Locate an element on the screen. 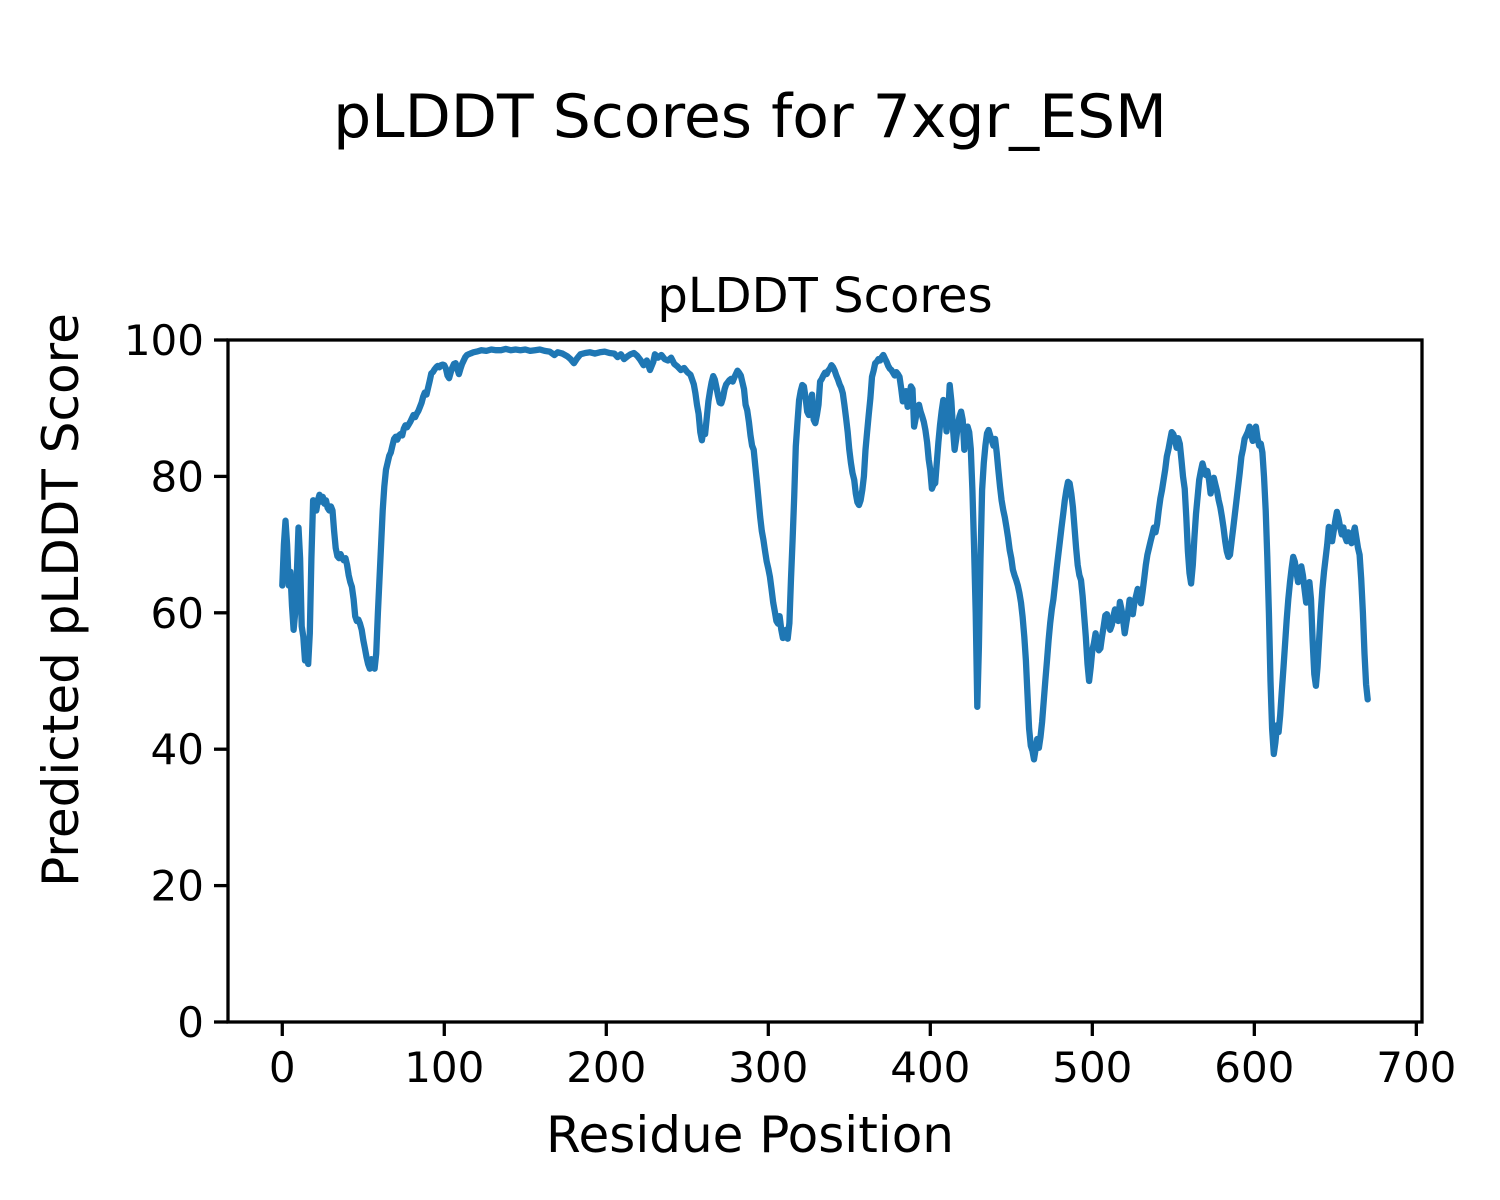 The width and height of the screenshot is (1500, 1200). x-tick-label: 300 is located at coordinates (768, 1067).